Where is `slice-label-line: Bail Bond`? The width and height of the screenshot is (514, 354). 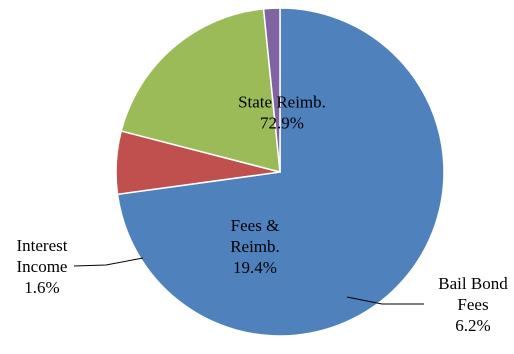
slice-label-line: Bail Bond is located at coordinates (473, 283).